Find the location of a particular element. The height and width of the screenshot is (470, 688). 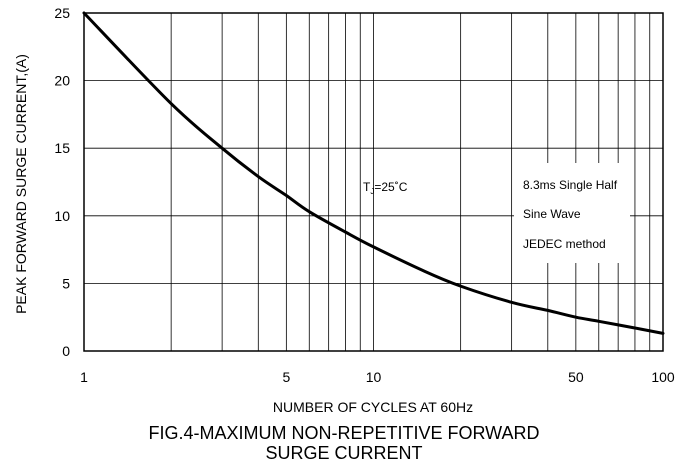

x-tick-label: 100 is located at coordinates (663, 377).